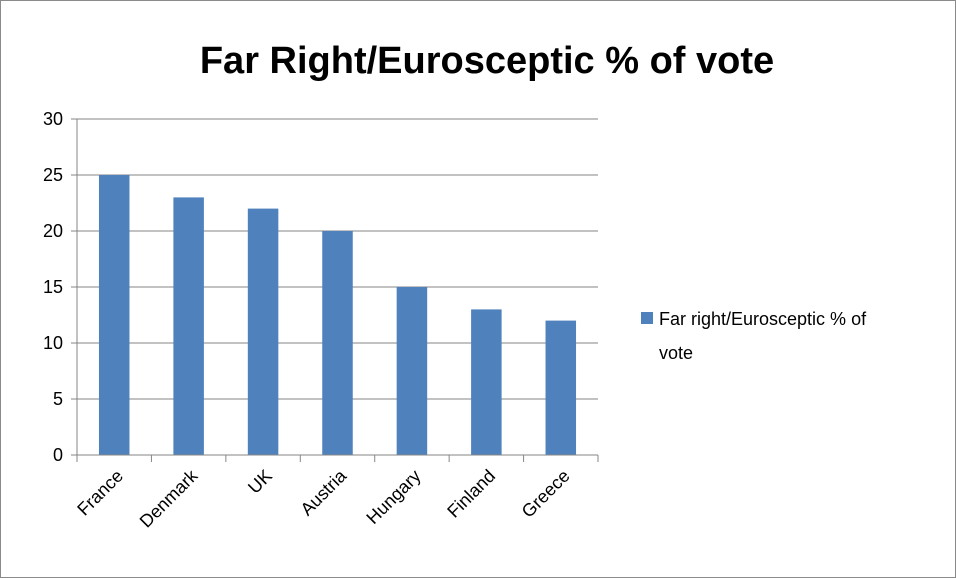 The width and height of the screenshot is (956, 578). I want to click on bar-hungary, so click(412, 371).